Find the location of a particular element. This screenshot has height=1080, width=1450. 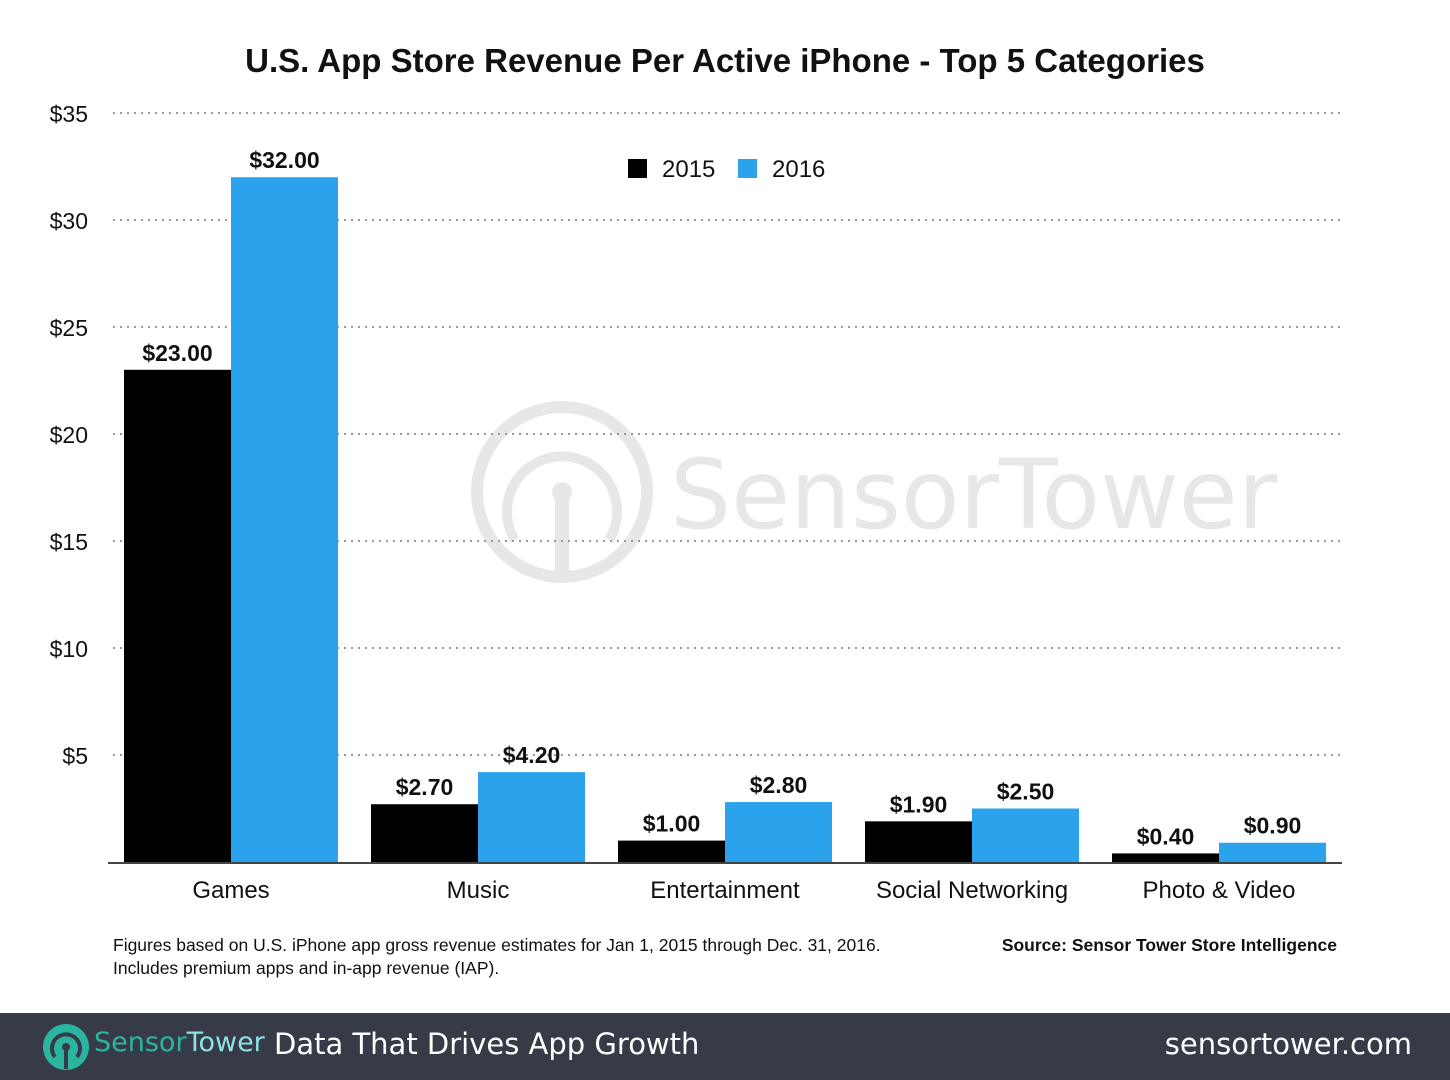

x-tick-label: Entertainment is located at coordinates (725, 890).